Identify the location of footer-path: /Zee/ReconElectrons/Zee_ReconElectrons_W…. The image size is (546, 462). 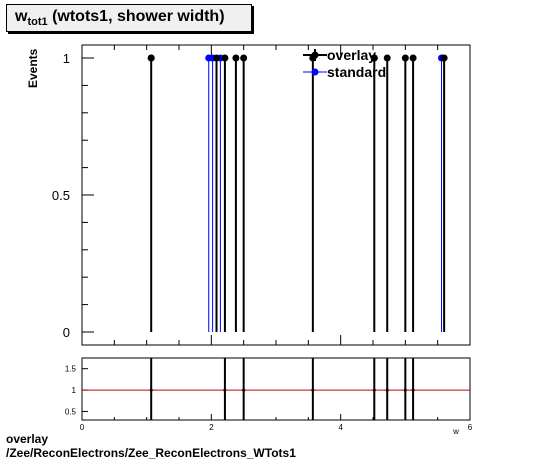
(151, 453).